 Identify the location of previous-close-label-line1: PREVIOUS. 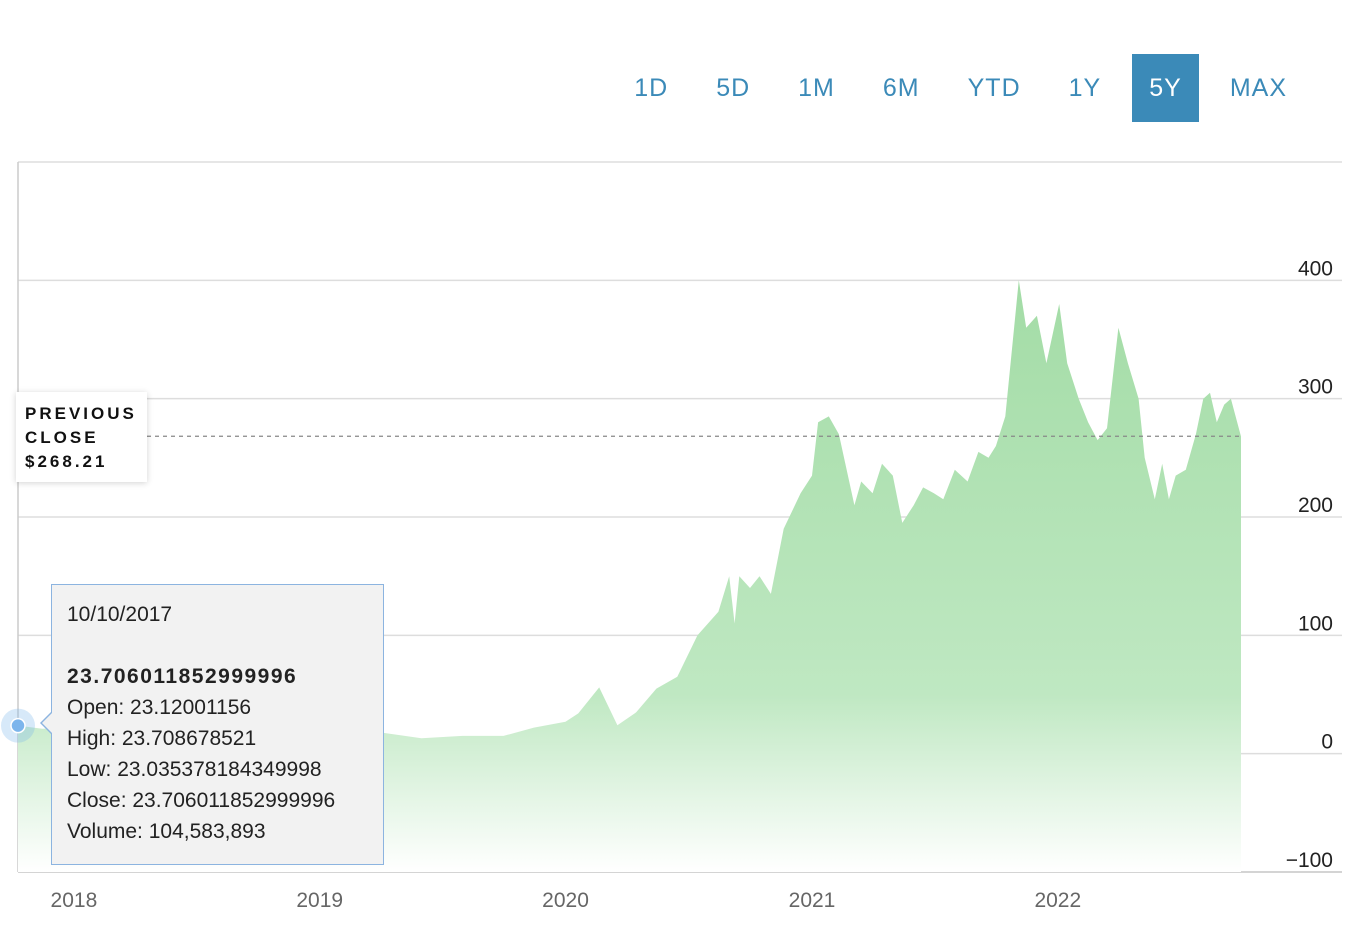
(81, 413).